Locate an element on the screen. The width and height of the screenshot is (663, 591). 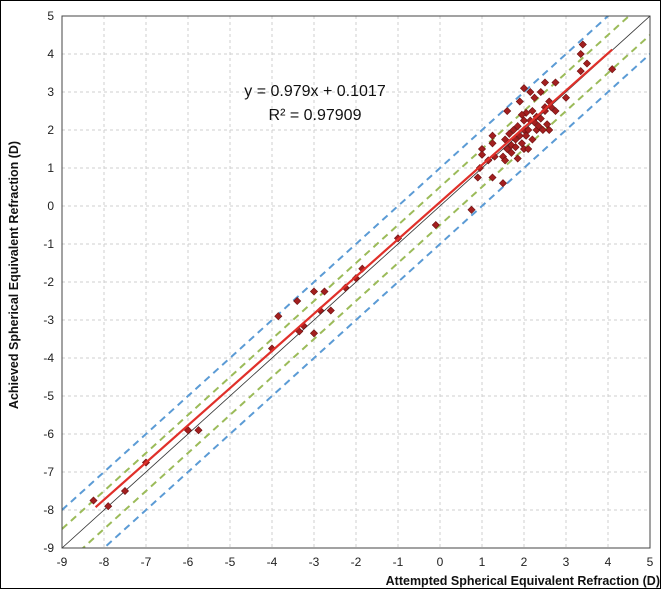
y-tick-label: 2 is located at coordinates (50, 130).